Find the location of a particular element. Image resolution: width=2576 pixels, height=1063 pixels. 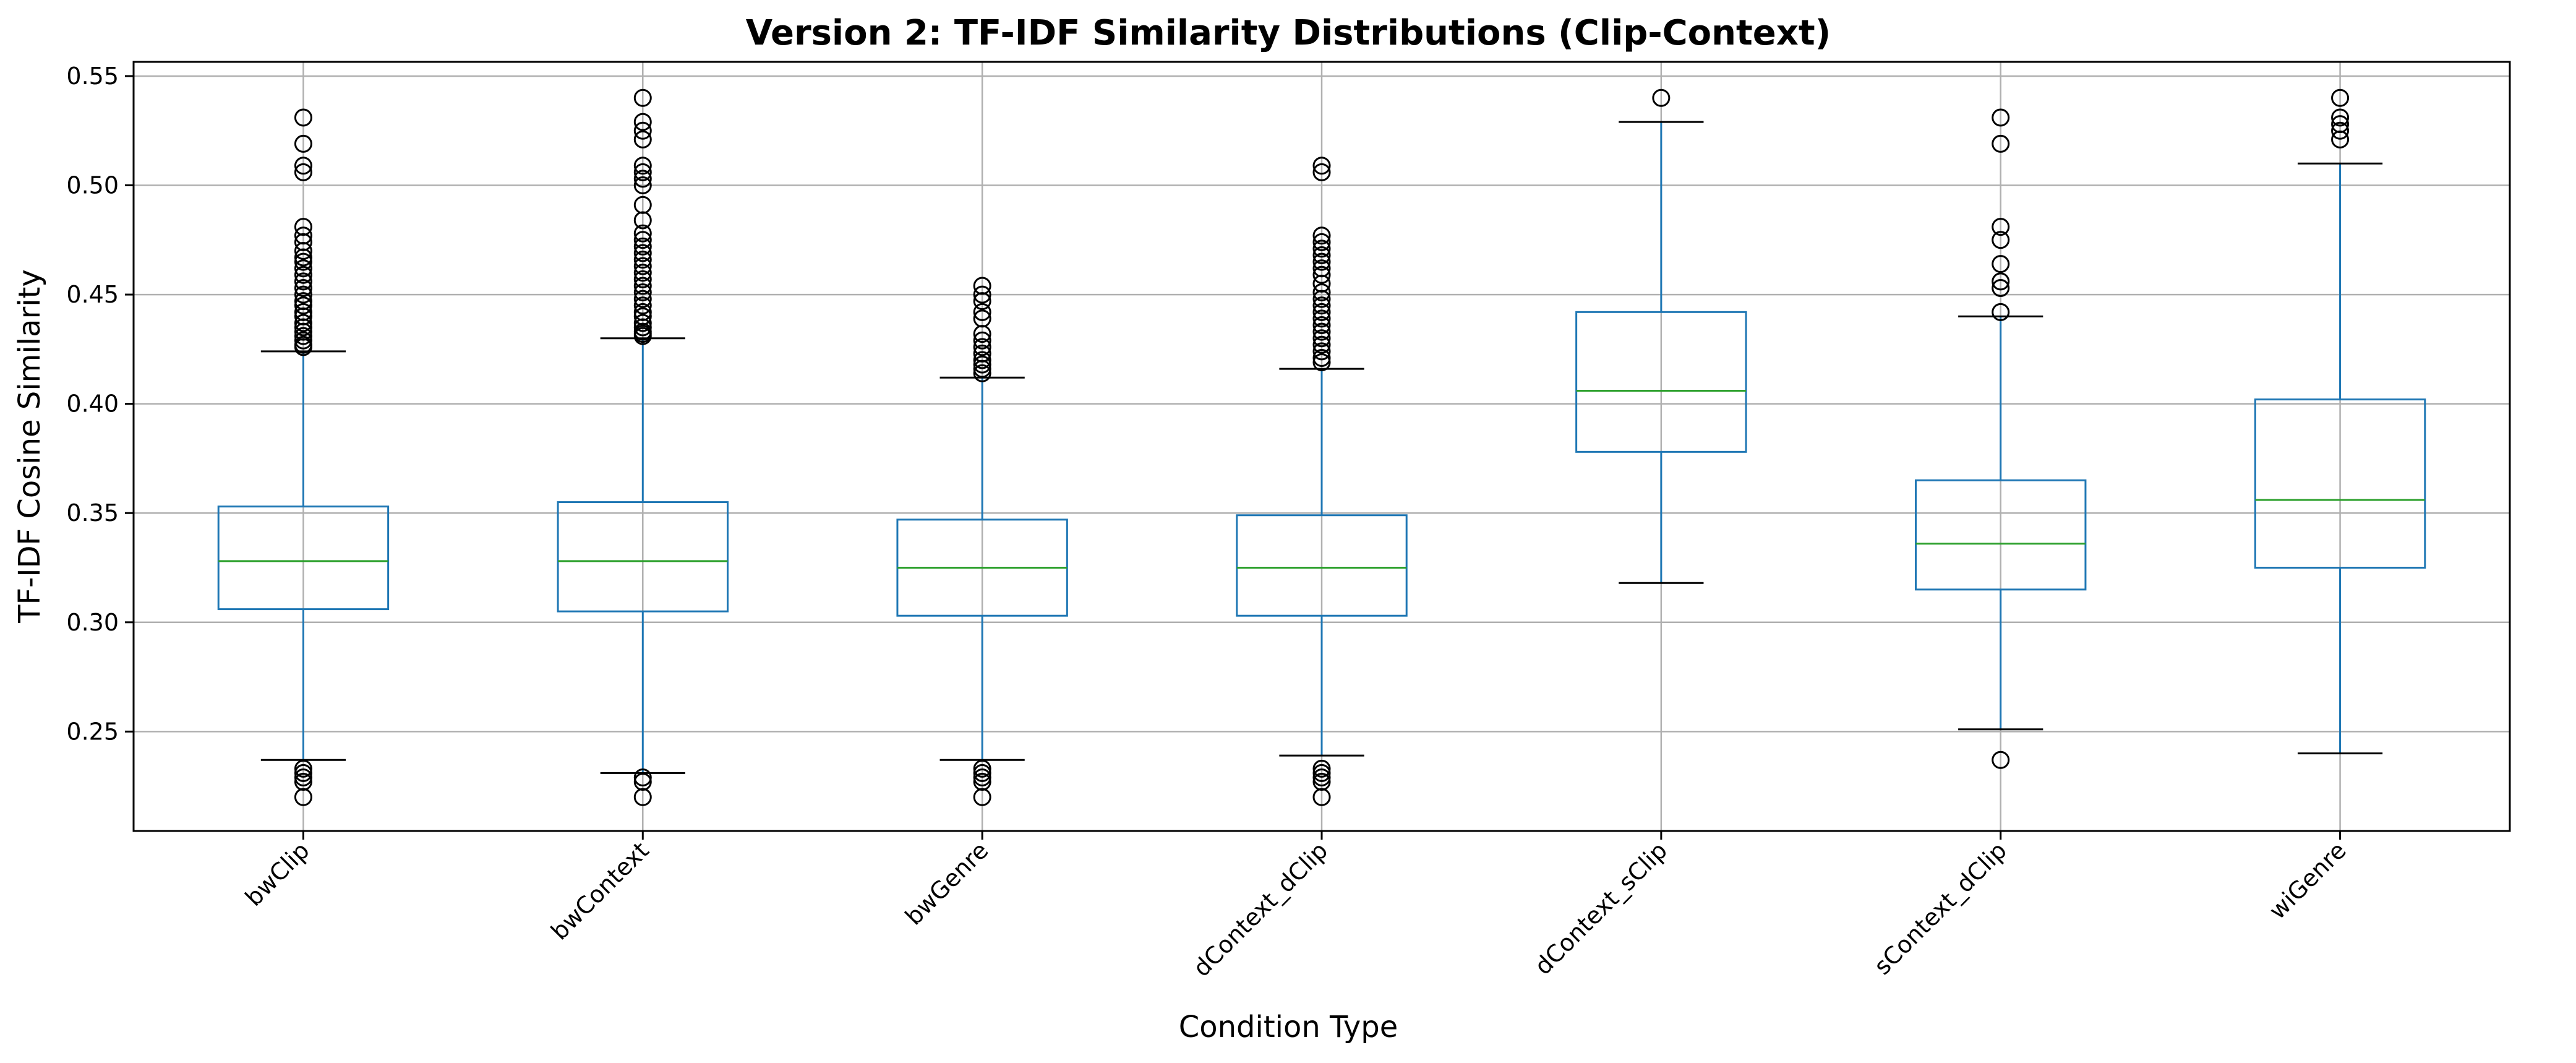

y-axis-label: TF-IDF Cosine Similarity is located at coordinates (30, 446).